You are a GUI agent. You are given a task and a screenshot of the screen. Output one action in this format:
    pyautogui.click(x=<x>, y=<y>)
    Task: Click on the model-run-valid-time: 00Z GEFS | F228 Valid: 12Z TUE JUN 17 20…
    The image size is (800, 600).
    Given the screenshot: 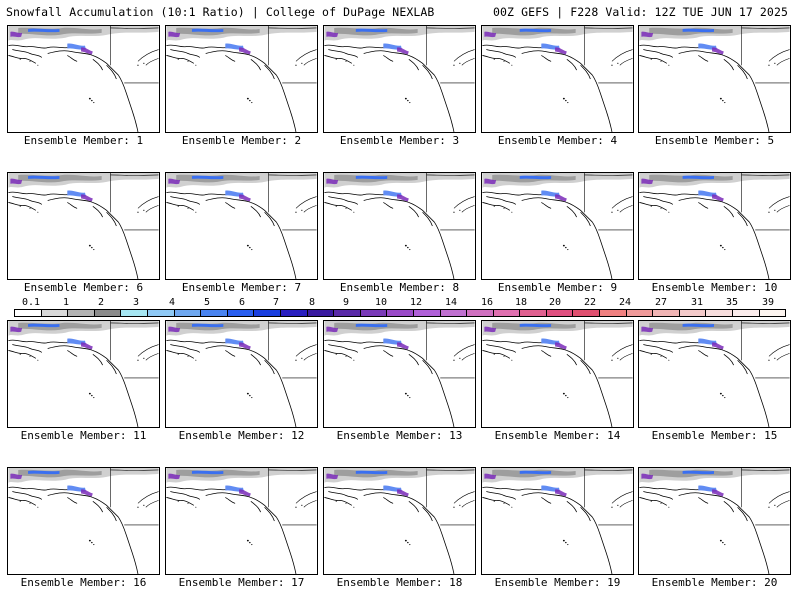 What is the action you would take?
    pyautogui.click(x=640, y=12)
    